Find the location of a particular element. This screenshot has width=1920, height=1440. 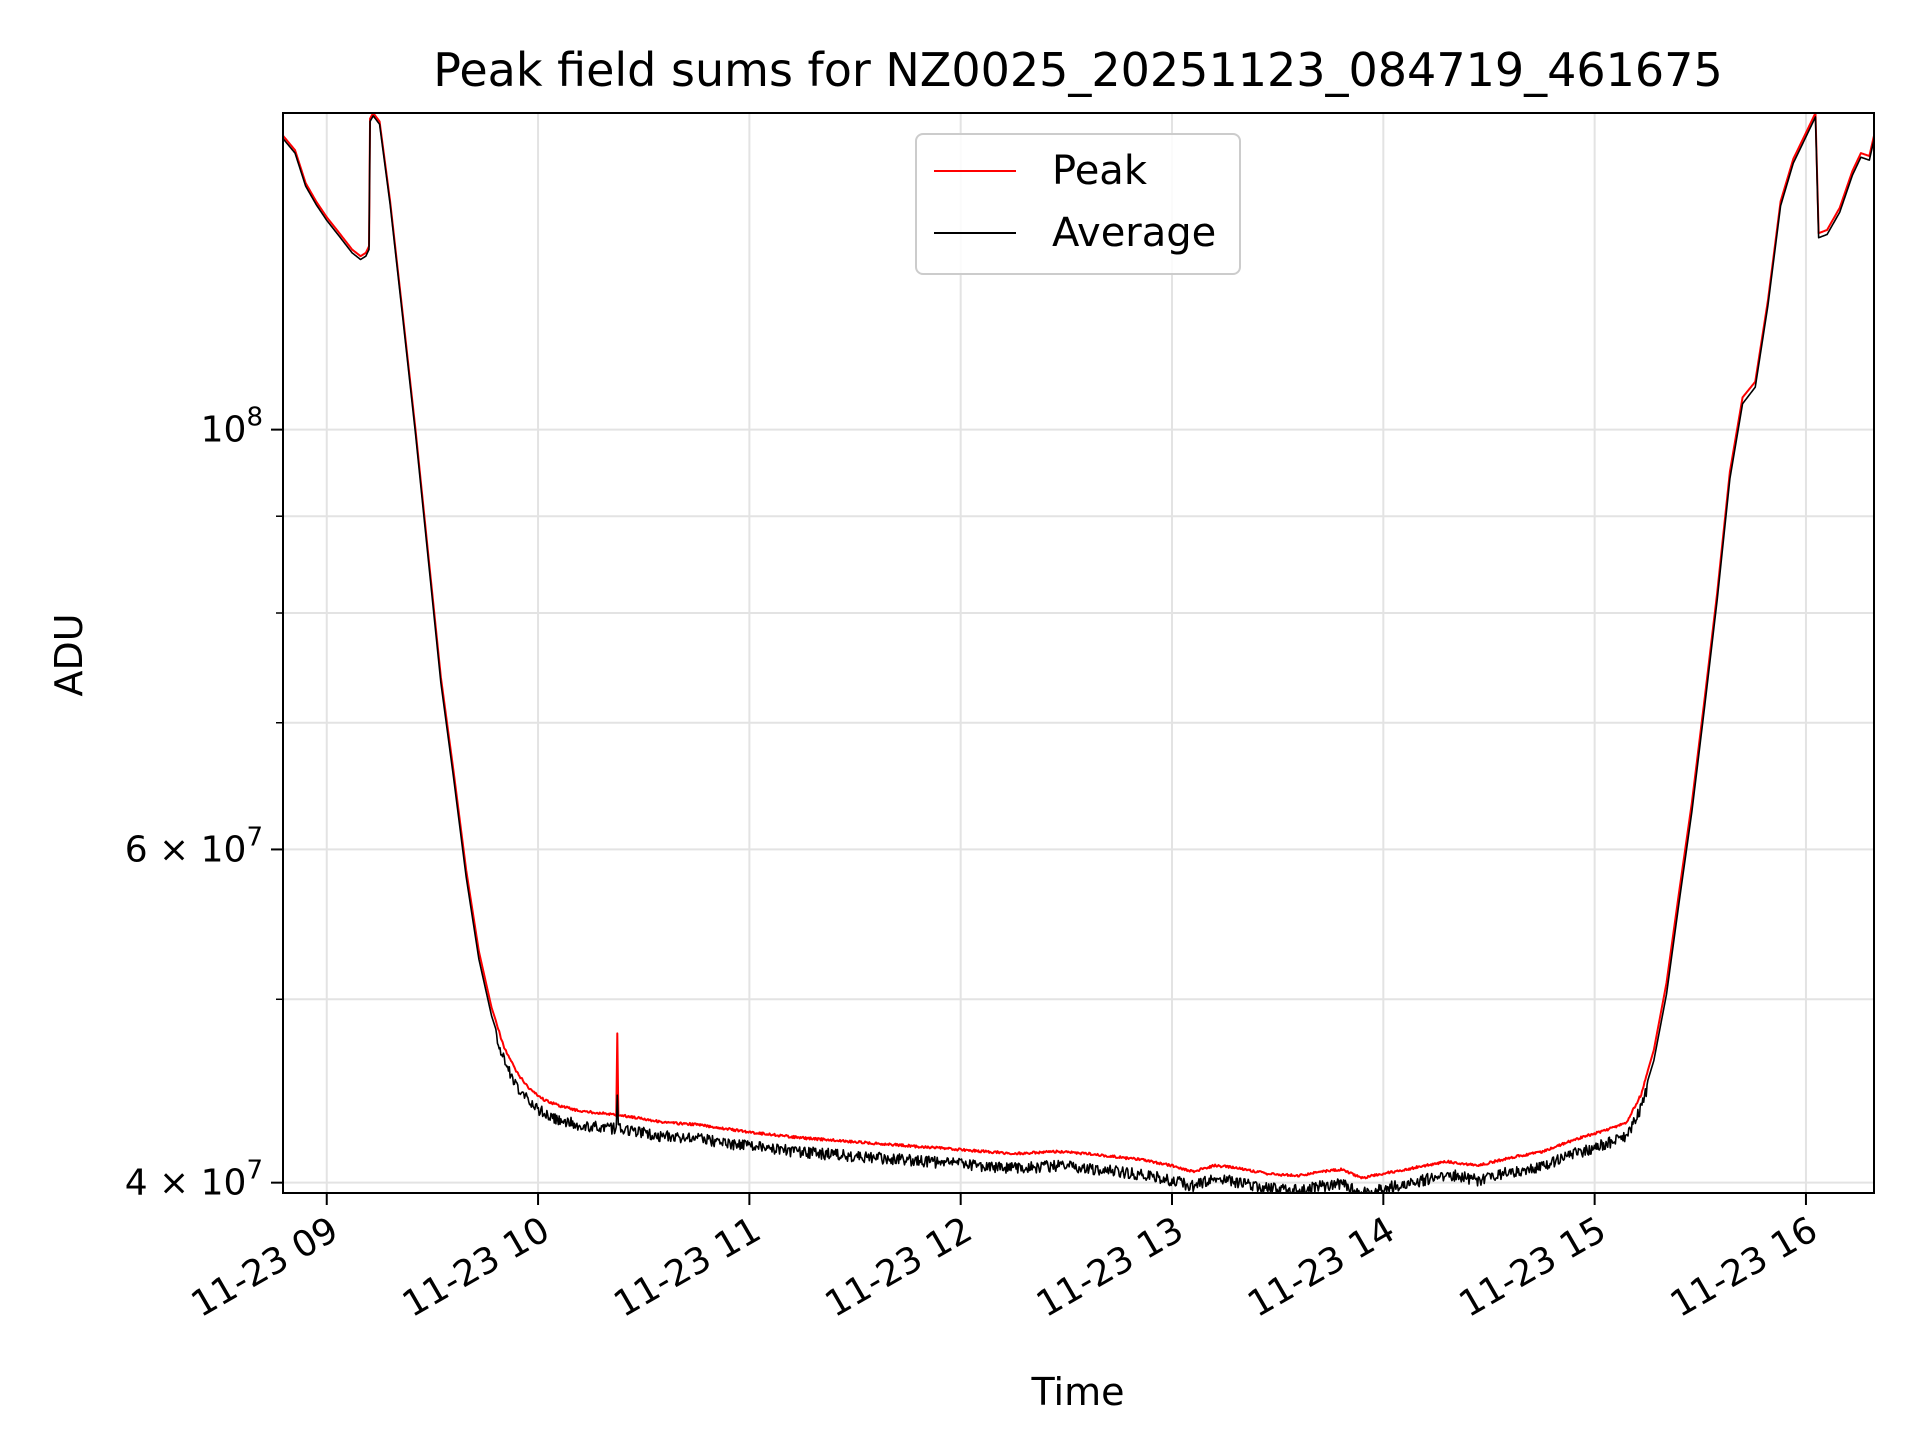

y-tick-label-2: 4 × 107 is located at coordinates (194, 1180).